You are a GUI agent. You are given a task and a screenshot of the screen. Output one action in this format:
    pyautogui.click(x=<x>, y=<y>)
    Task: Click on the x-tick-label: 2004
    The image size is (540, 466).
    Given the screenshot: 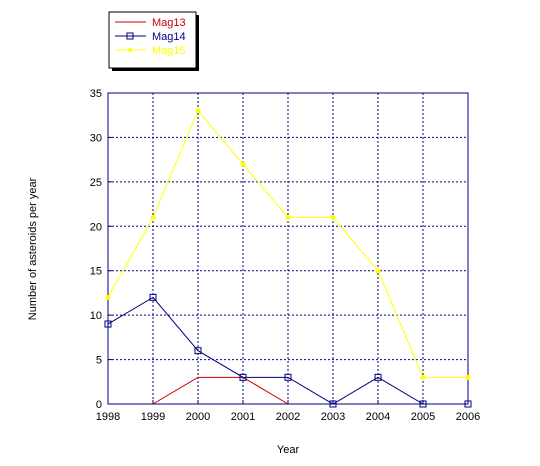 What is the action you would take?
    pyautogui.click(x=378, y=417)
    